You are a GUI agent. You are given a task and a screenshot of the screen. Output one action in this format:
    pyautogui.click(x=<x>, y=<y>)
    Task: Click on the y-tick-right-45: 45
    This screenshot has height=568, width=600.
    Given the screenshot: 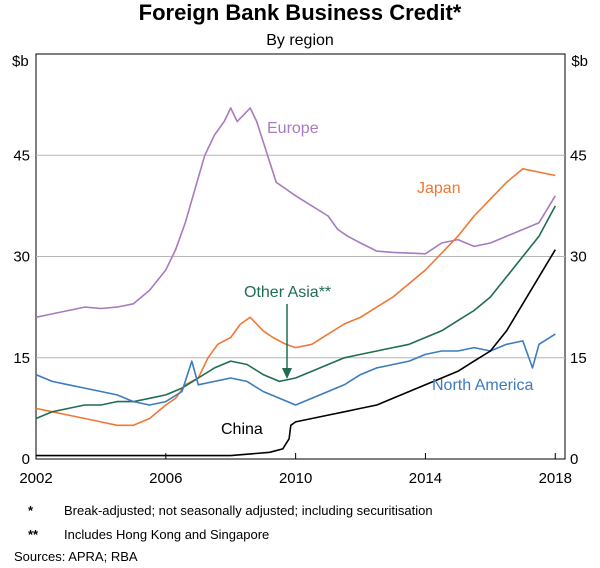 What is the action you would take?
    pyautogui.click(x=578, y=155)
    